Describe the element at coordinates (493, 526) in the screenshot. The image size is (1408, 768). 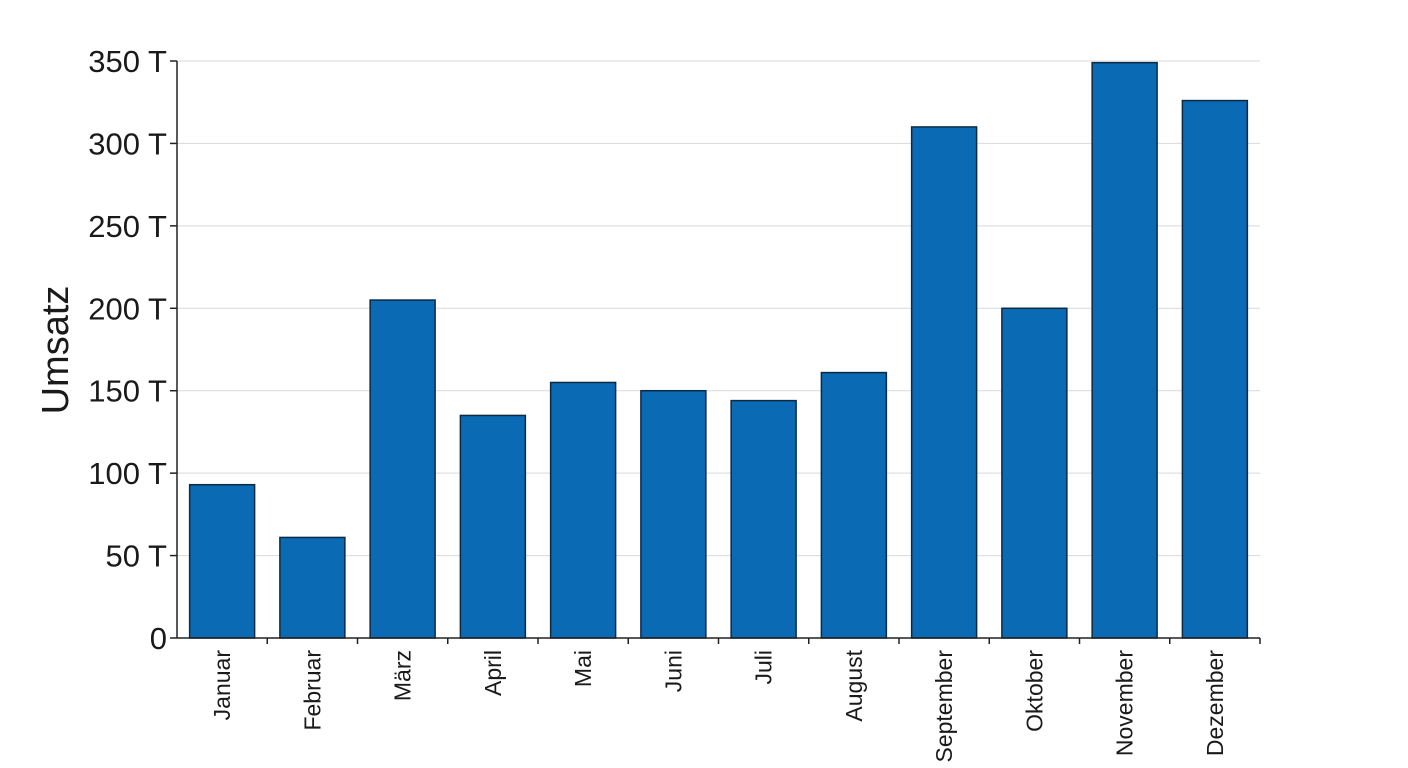
I see `bar-april` at that location.